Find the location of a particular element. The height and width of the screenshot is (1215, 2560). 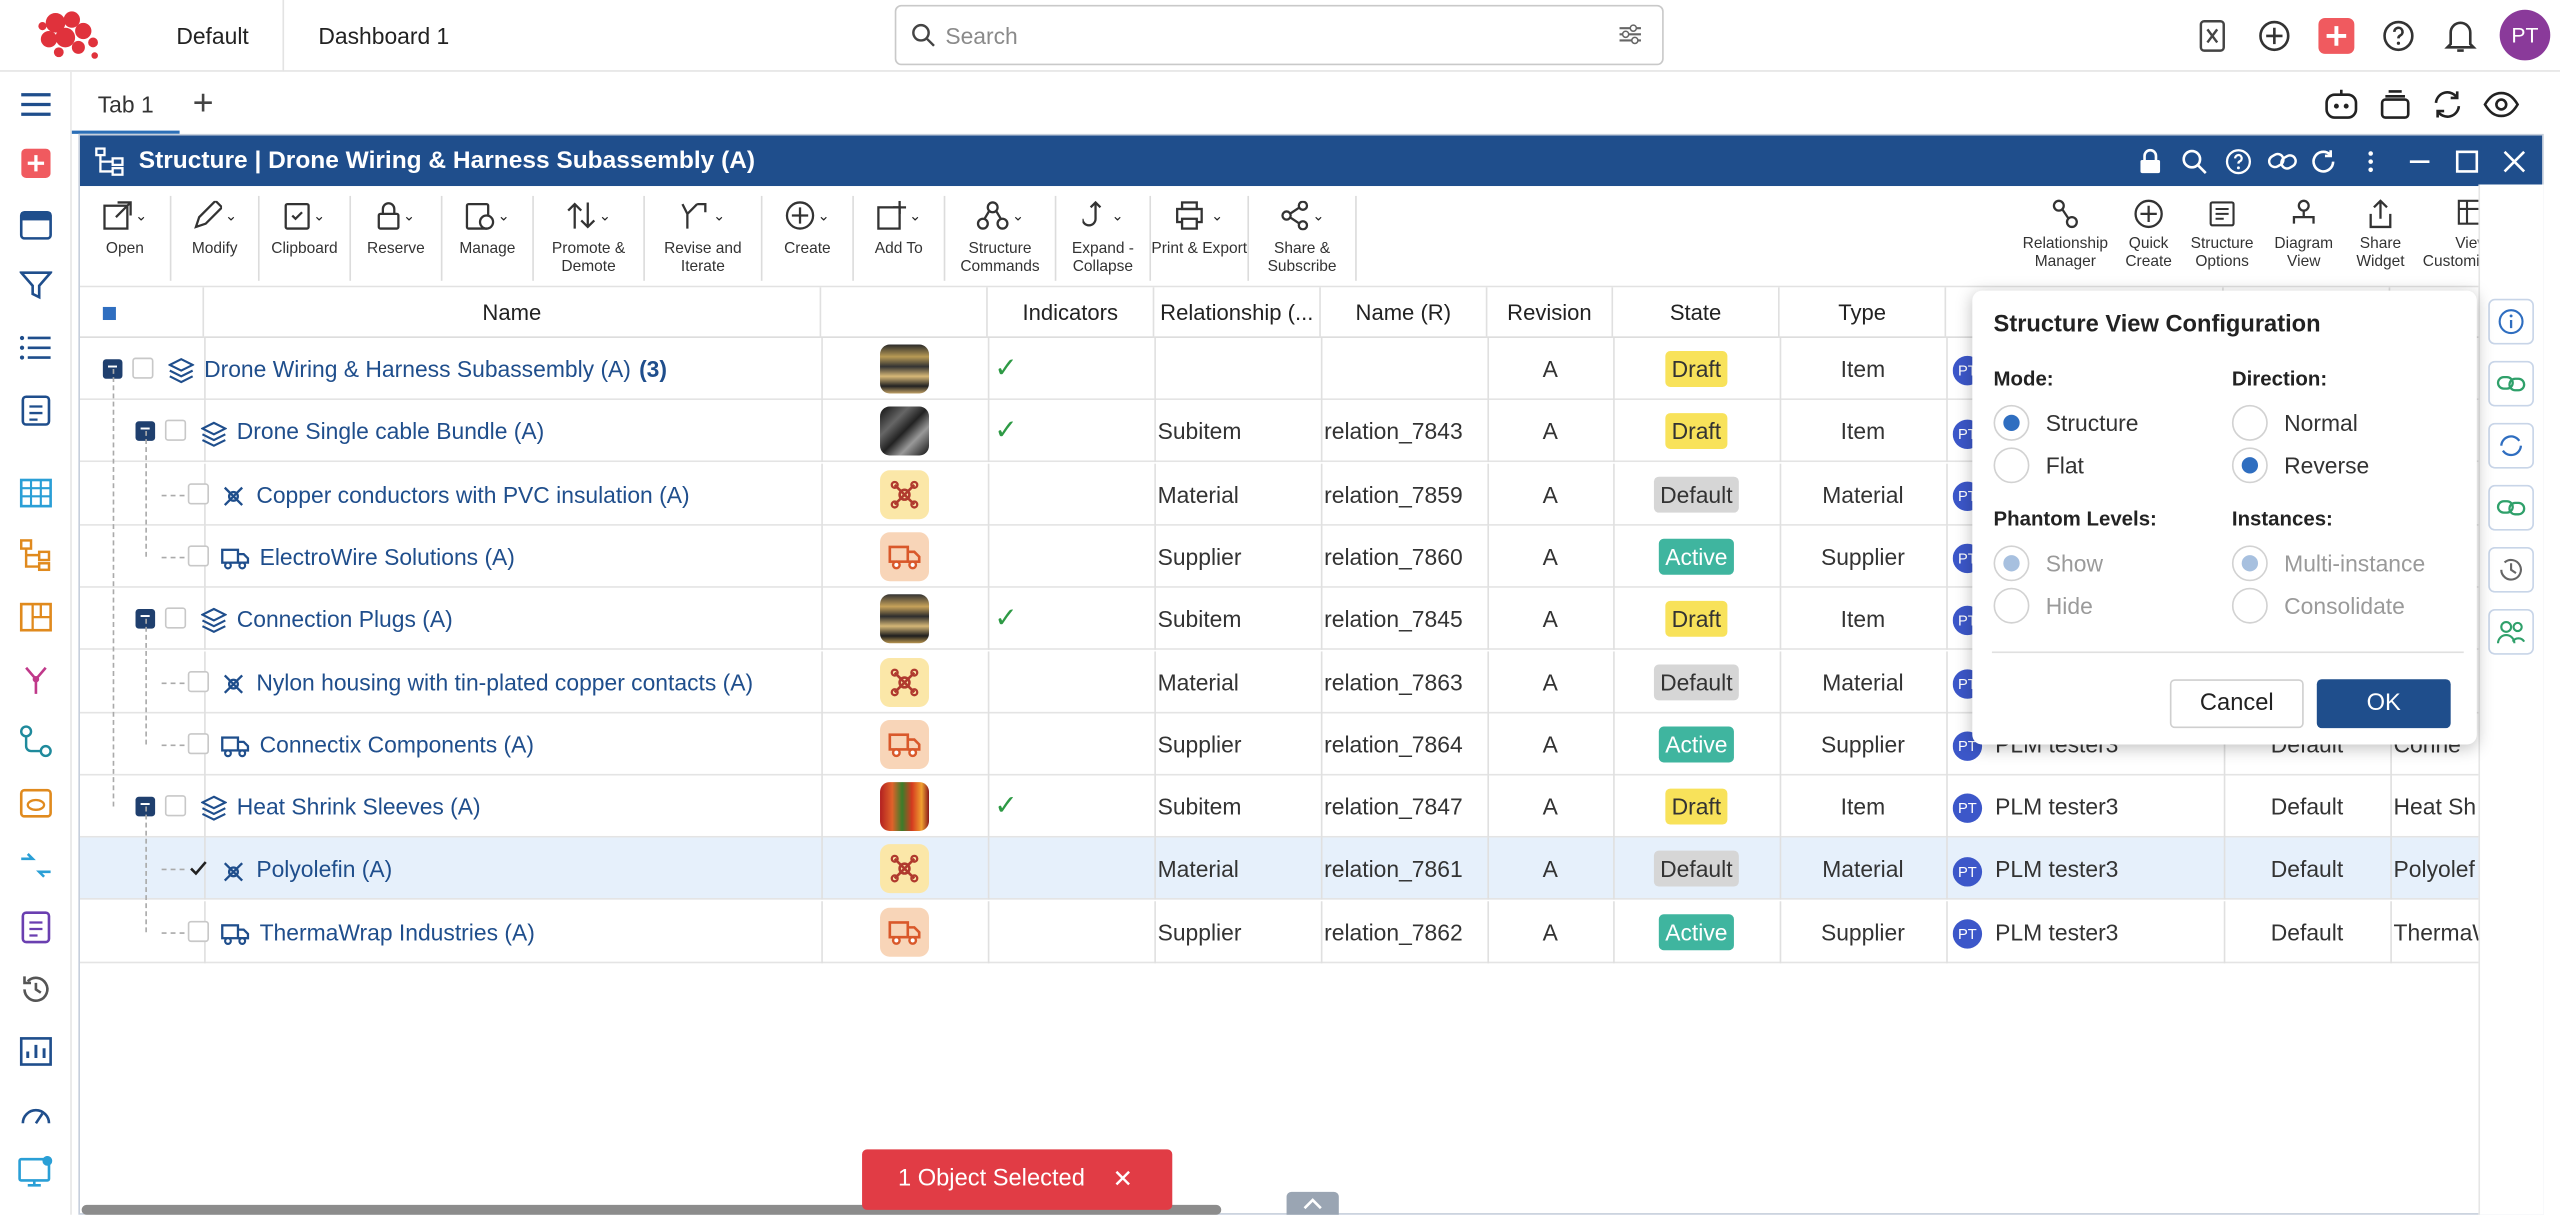

diagram-view-button: Diagram View is located at coordinates (2304, 233).